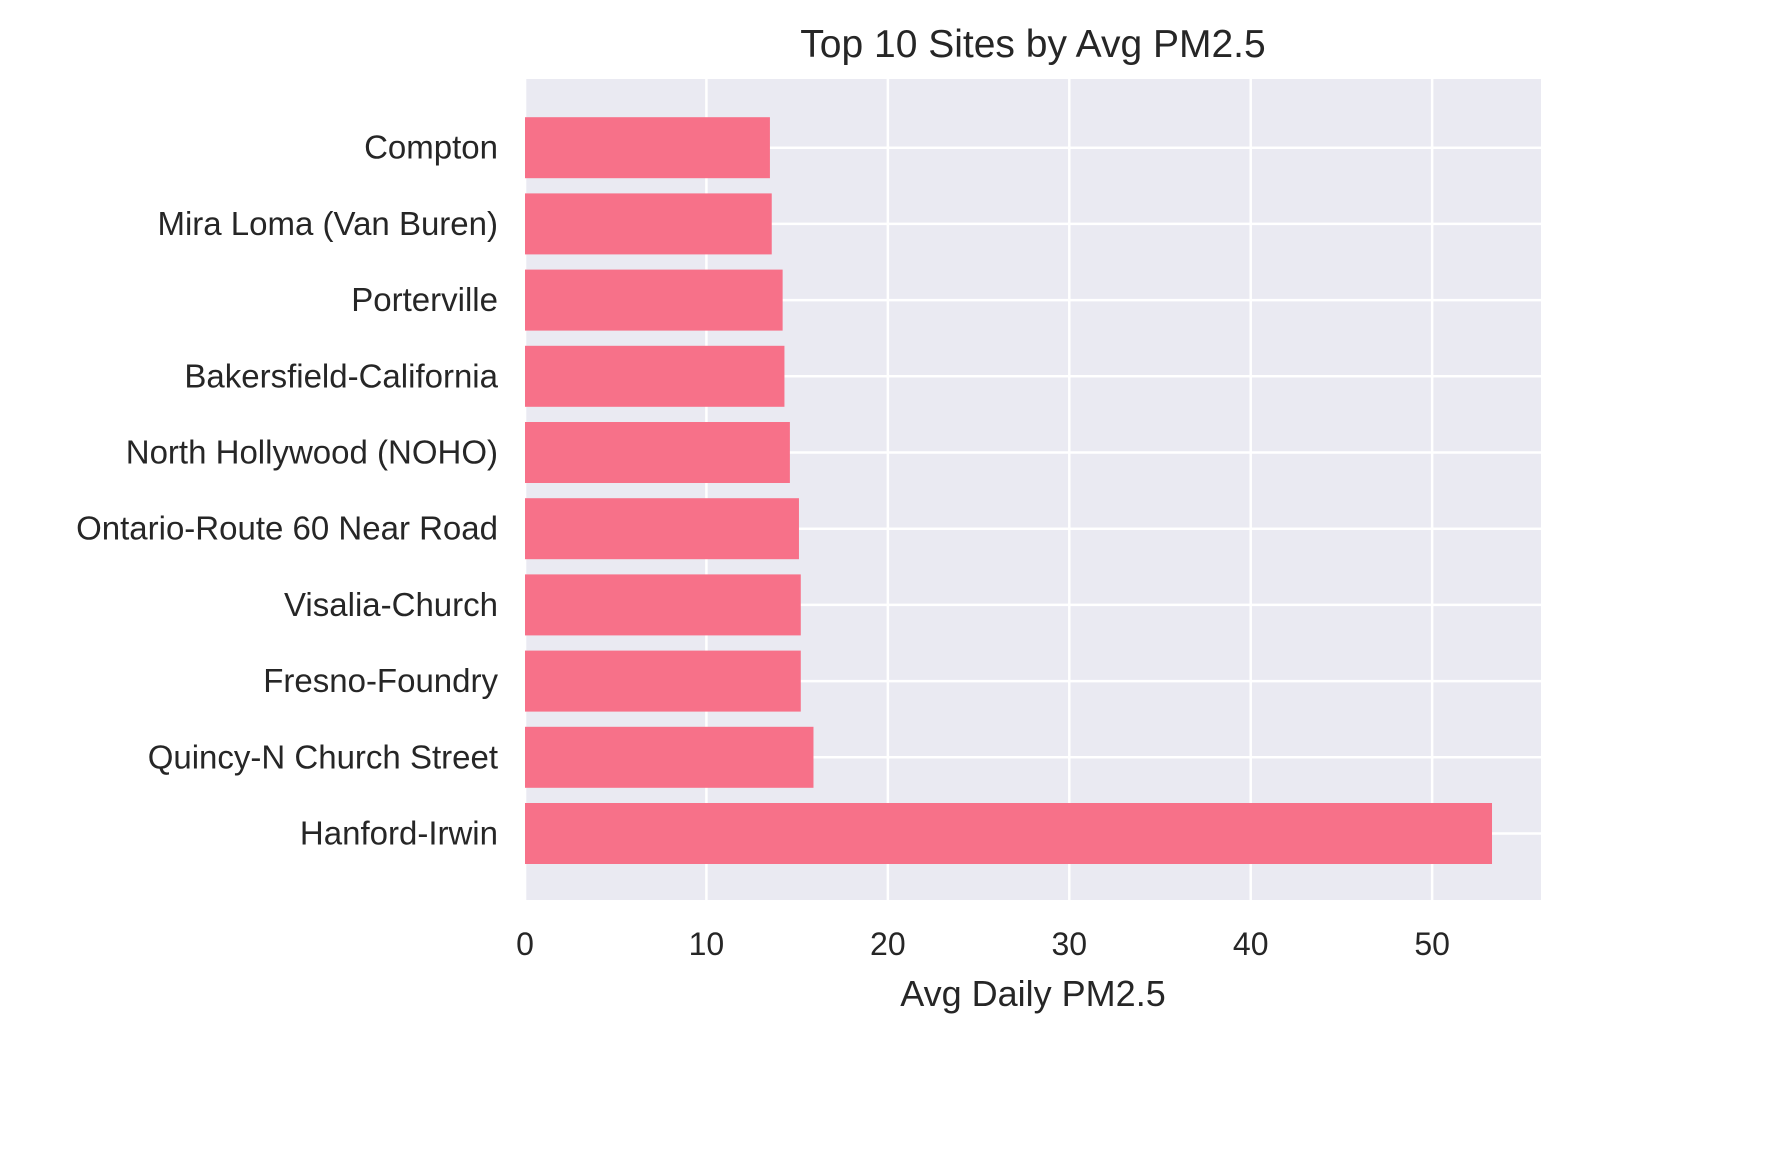 This screenshot has width=1768, height=1176. I want to click on y-tick-label: Quincy-N Church Street, so click(323, 756).